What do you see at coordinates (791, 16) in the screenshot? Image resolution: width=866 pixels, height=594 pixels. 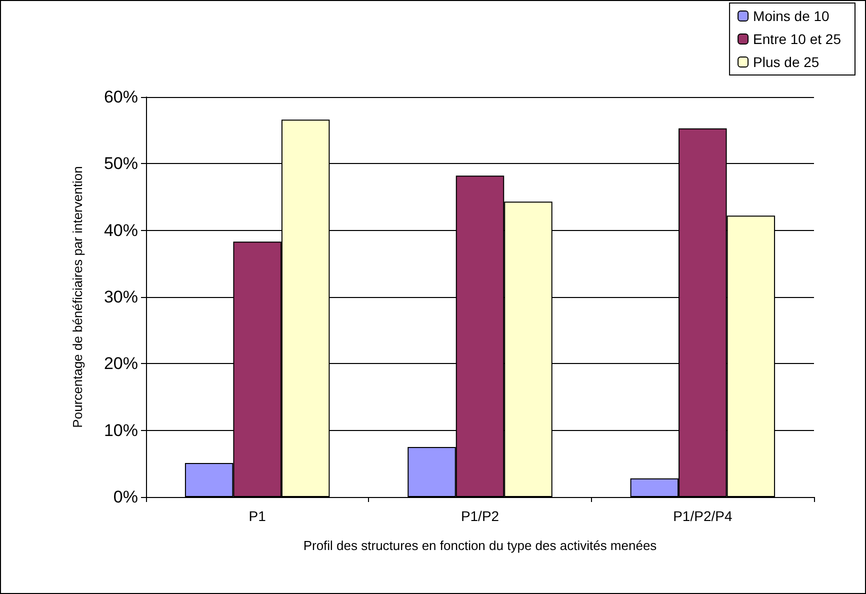 I see `legend-label: Moins de 10` at bounding box center [791, 16].